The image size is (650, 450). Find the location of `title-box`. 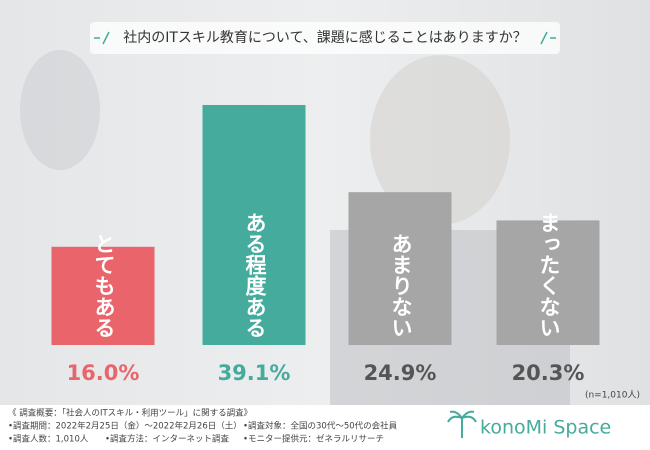

title-box is located at coordinates (325, 38).